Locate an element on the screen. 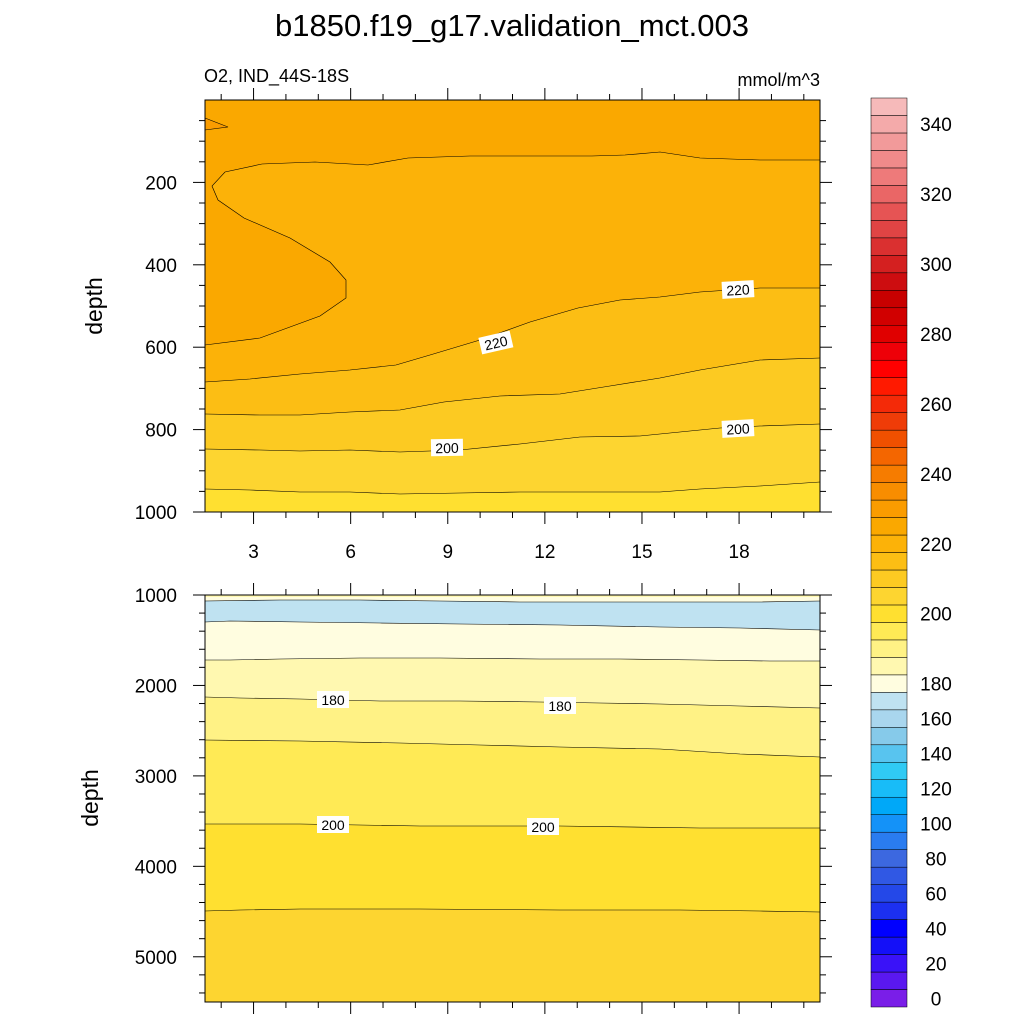 The width and height of the screenshot is (1024, 1024). variable-label: O2, IND_44S-18S is located at coordinates (276, 76).